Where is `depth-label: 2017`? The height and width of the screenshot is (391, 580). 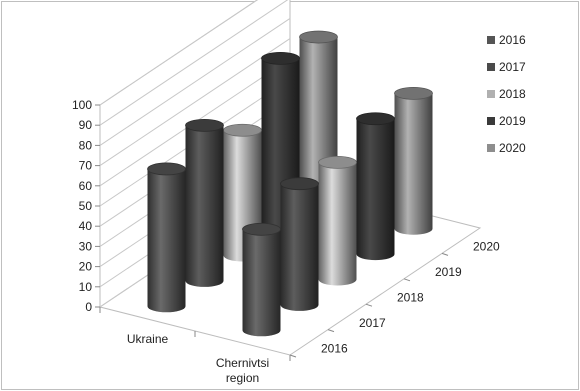
depth-label: 2017 is located at coordinates (372, 323).